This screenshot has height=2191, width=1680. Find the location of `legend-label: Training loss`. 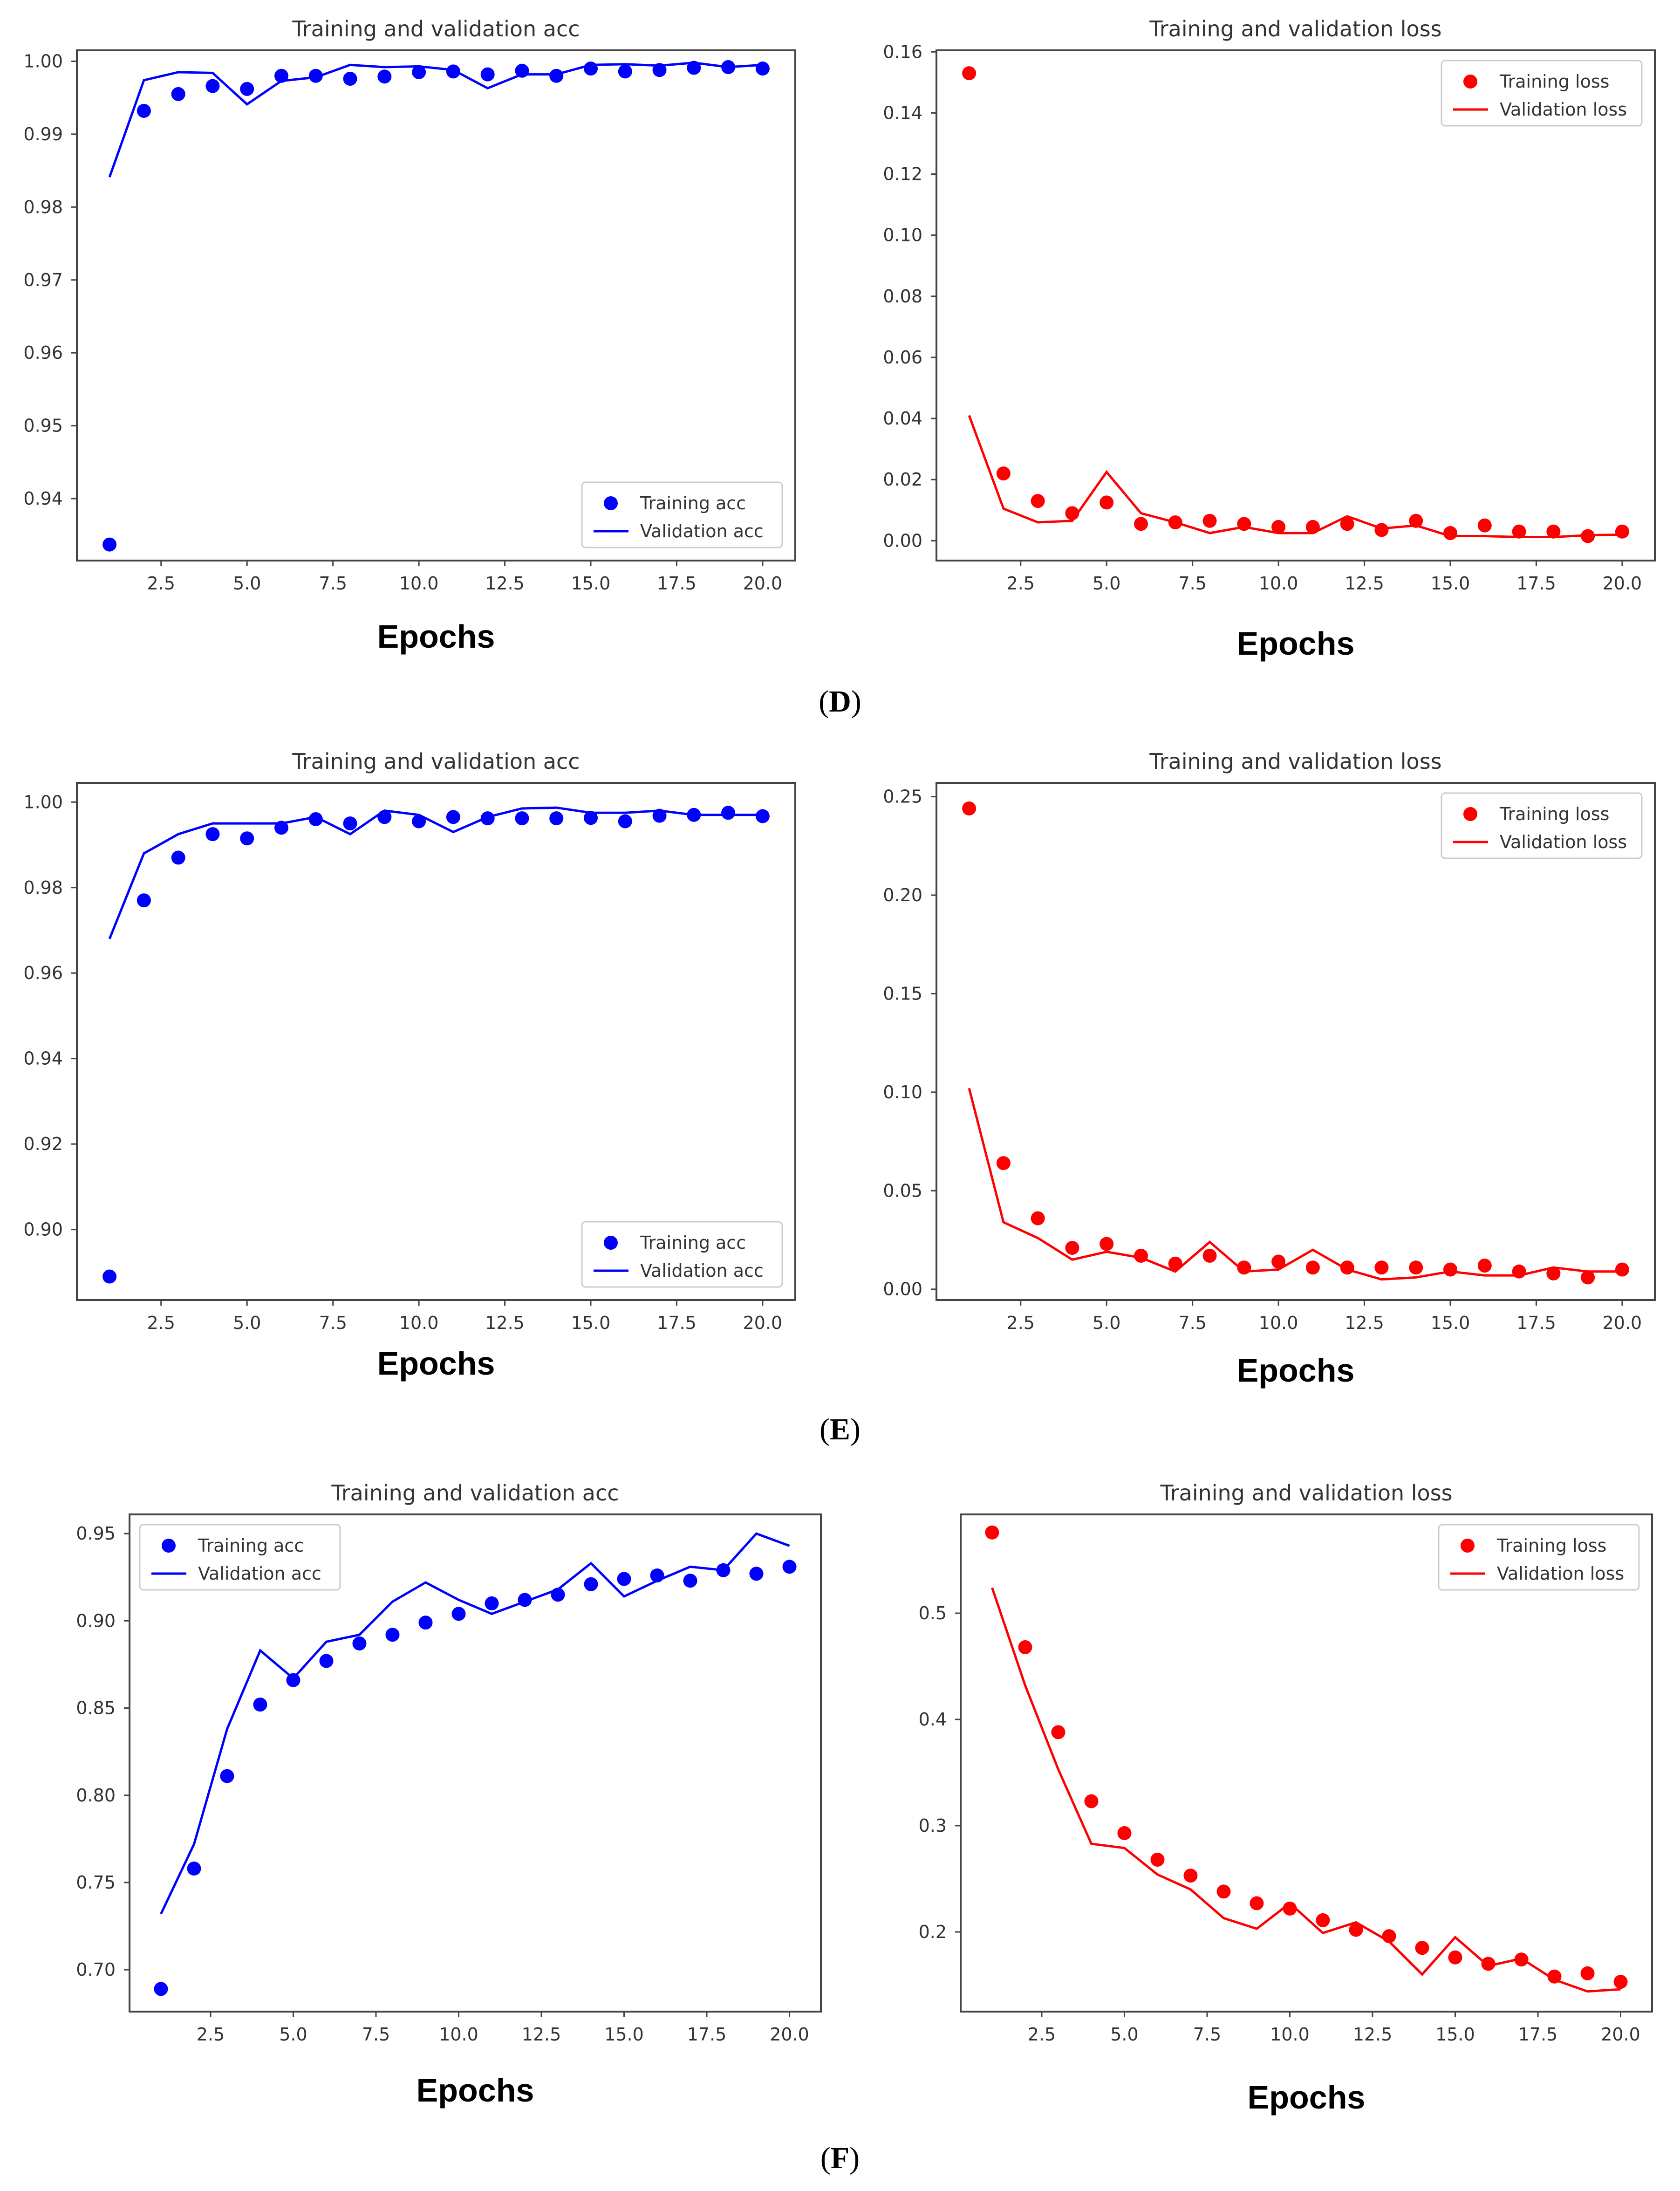

legend-label: Training loss is located at coordinates (1551, 1545).